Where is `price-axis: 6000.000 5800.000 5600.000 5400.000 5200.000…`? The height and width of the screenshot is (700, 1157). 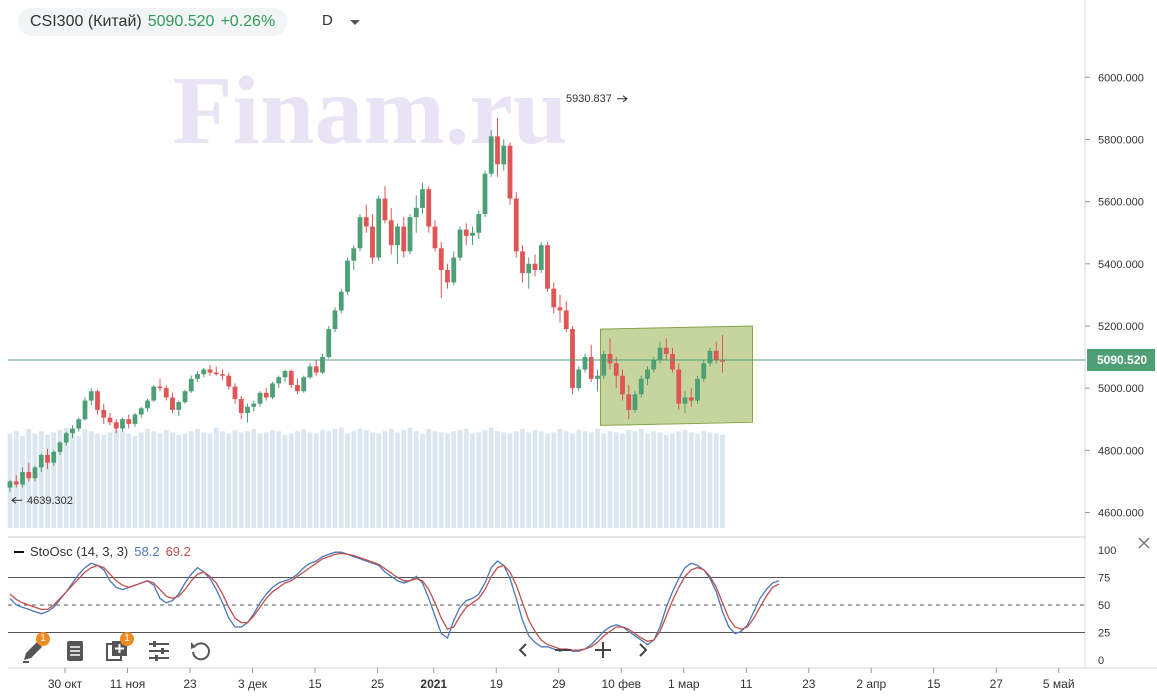 price-axis: 6000.000 5800.000 5600.000 5400.000 5200.000… is located at coordinates (1114, 295).